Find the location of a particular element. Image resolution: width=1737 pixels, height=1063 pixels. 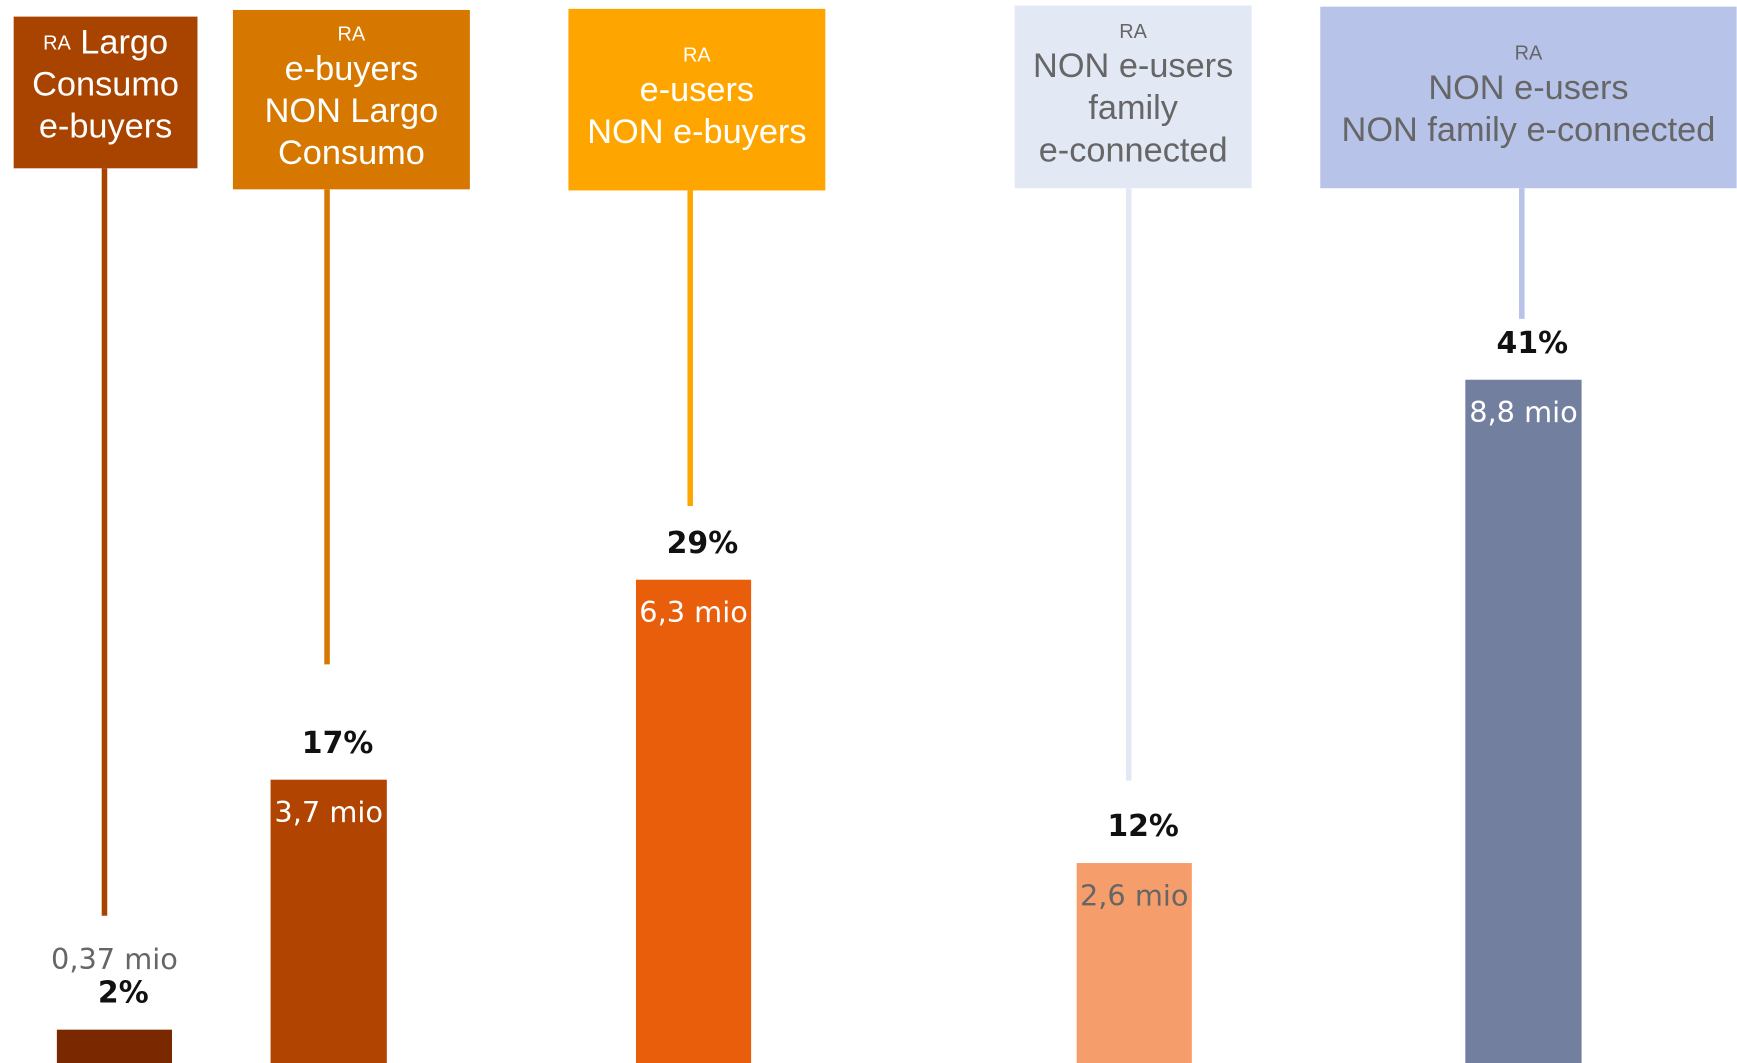

category-label: e-users is located at coordinates (697, 90).